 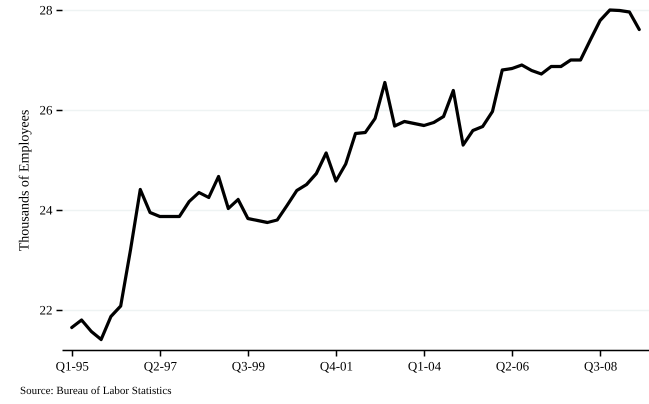 What do you see at coordinates (425, 366) in the screenshot?
I see `x-tick-label: Q1-04` at bounding box center [425, 366].